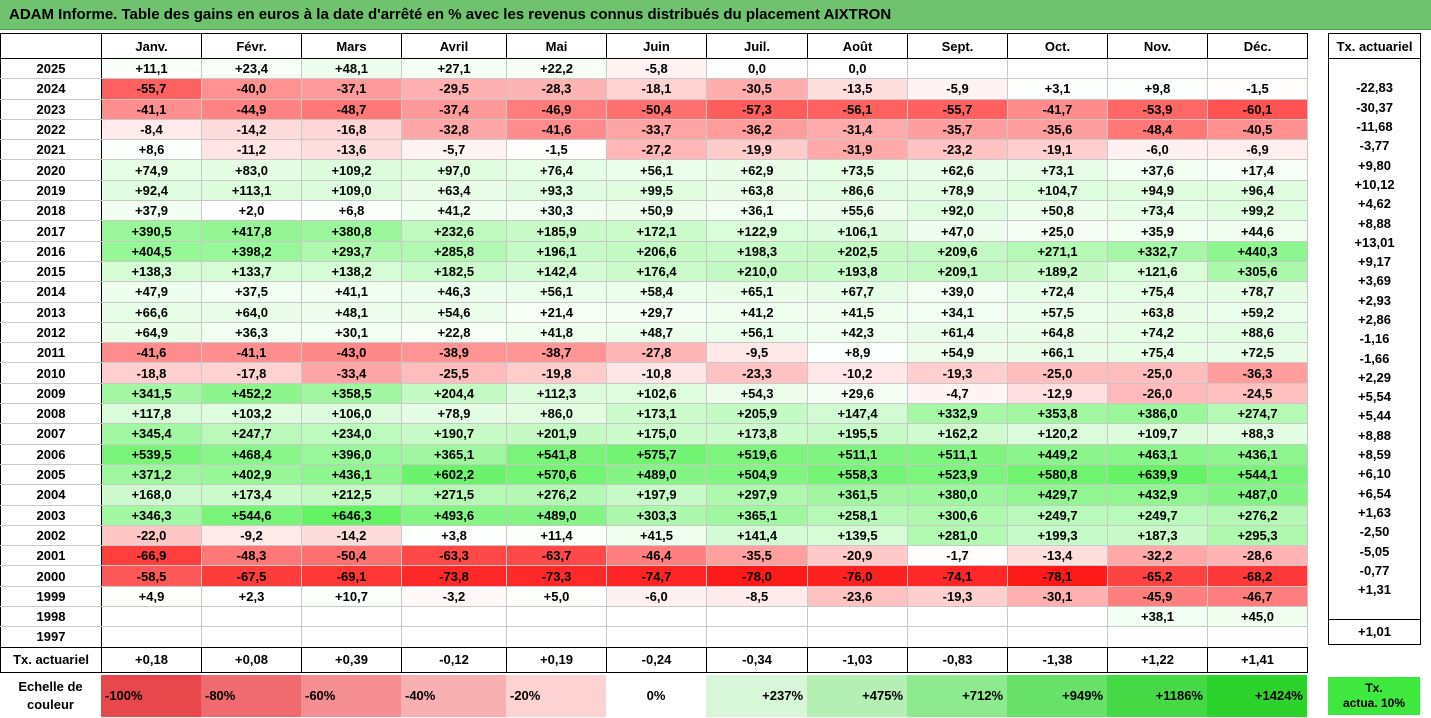 This screenshot has height=718, width=1431. What do you see at coordinates (556, 231) in the screenshot?
I see `gain-cell: +185,9` at bounding box center [556, 231].